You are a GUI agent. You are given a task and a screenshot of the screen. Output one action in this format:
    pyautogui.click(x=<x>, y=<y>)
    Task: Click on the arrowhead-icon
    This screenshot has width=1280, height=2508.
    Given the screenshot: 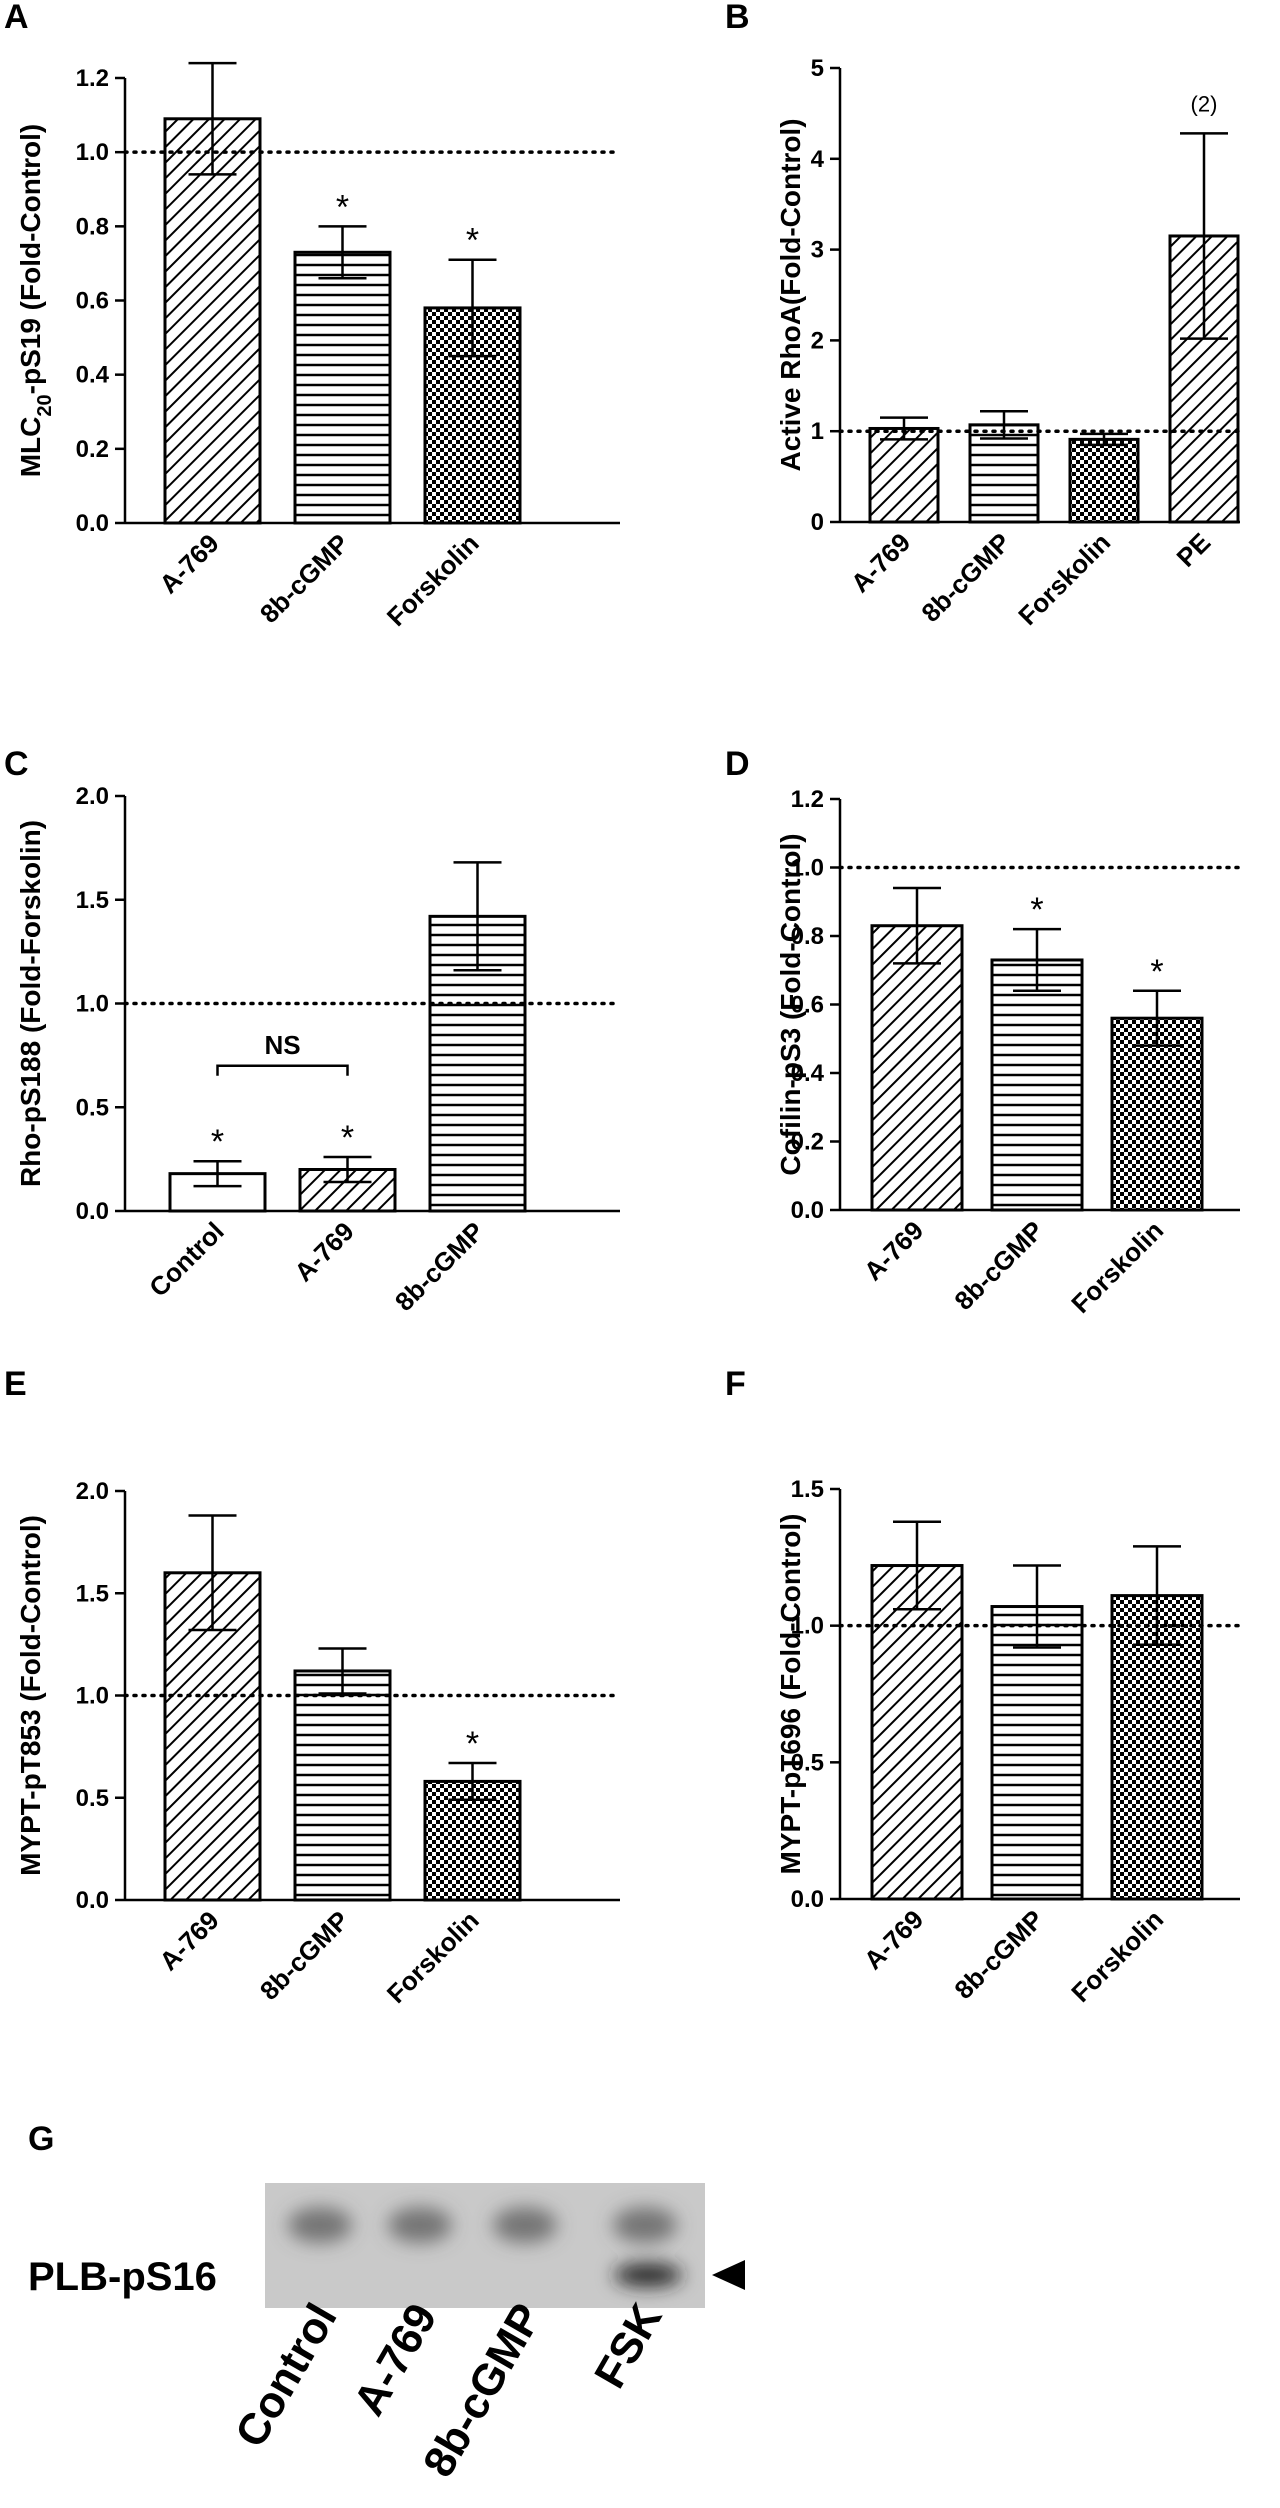 What is the action you would take?
    pyautogui.click(x=728, y=2275)
    